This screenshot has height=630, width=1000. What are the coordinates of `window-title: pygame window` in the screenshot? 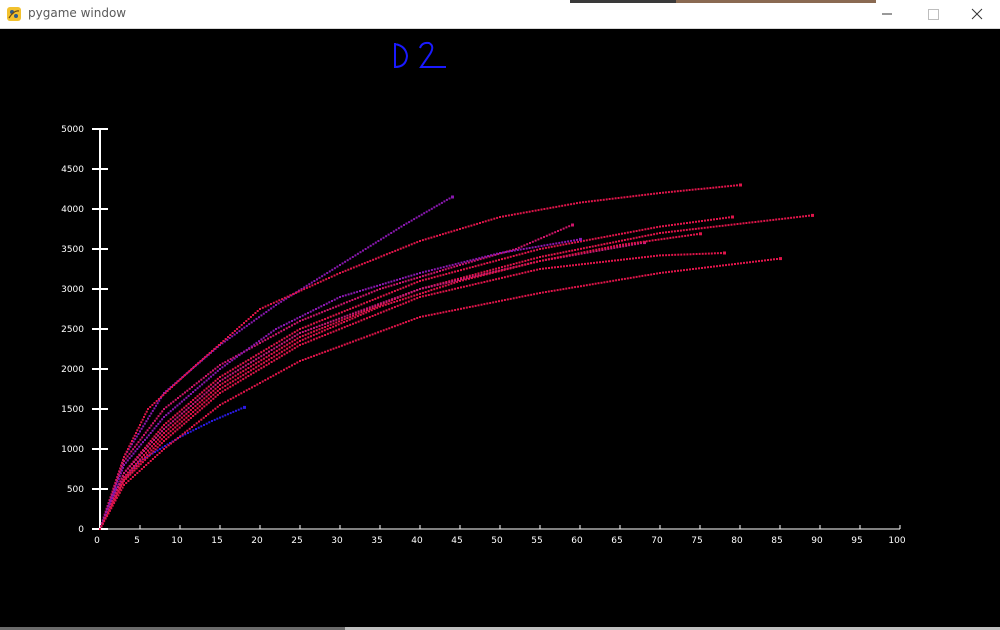 It's located at (77, 13).